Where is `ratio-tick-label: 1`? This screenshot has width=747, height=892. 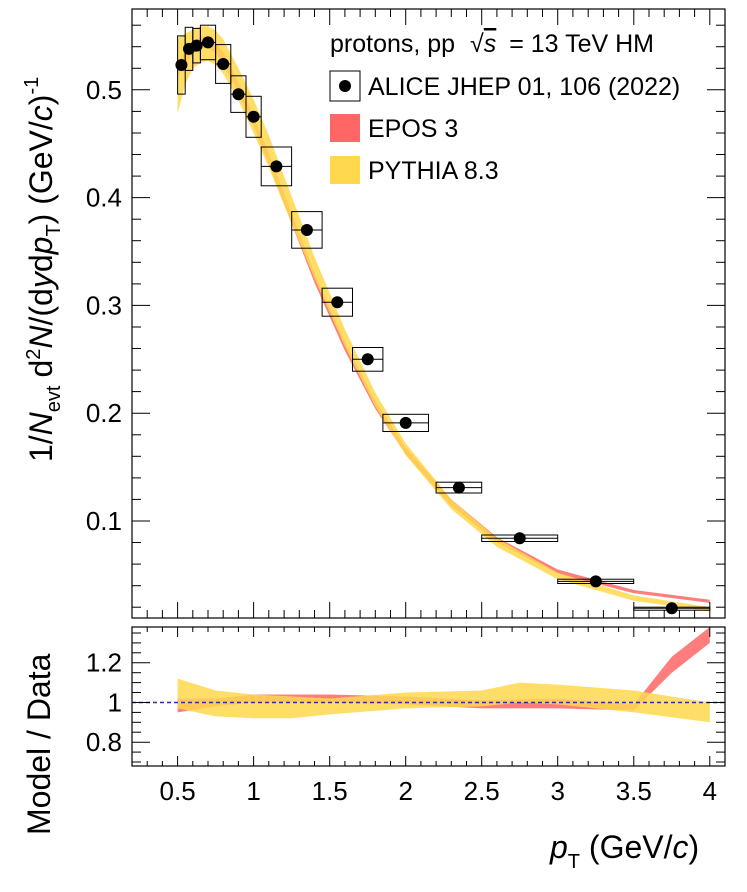 ratio-tick-label: 1 is located at coordinates (115, 703).